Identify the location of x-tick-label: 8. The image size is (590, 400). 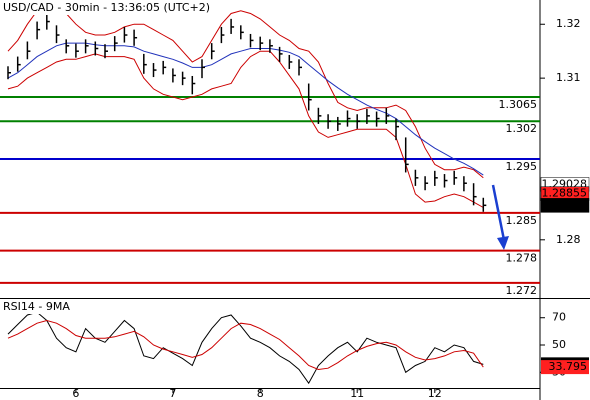
(260, 393).